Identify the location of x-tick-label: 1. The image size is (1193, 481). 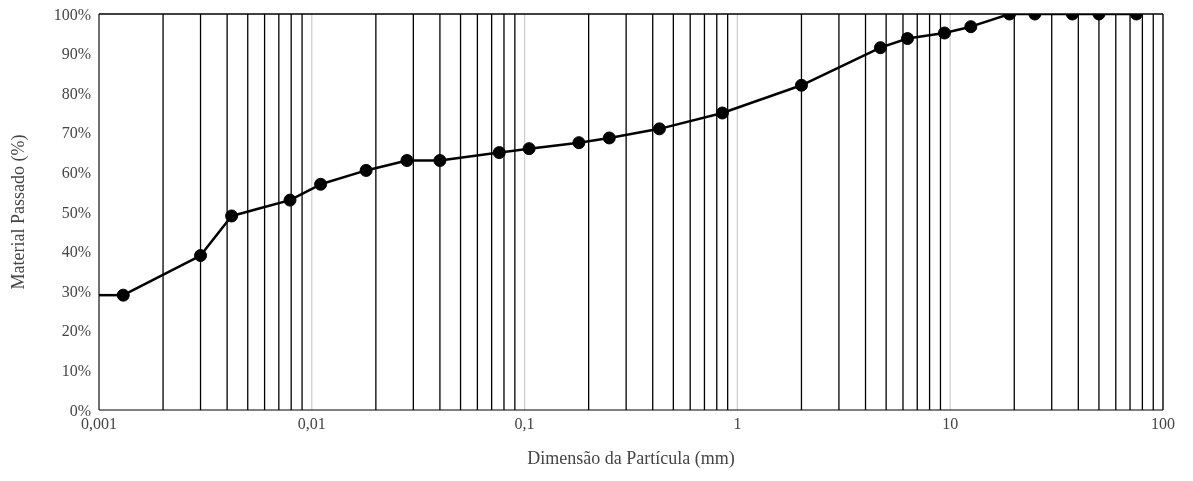
(737, 424).